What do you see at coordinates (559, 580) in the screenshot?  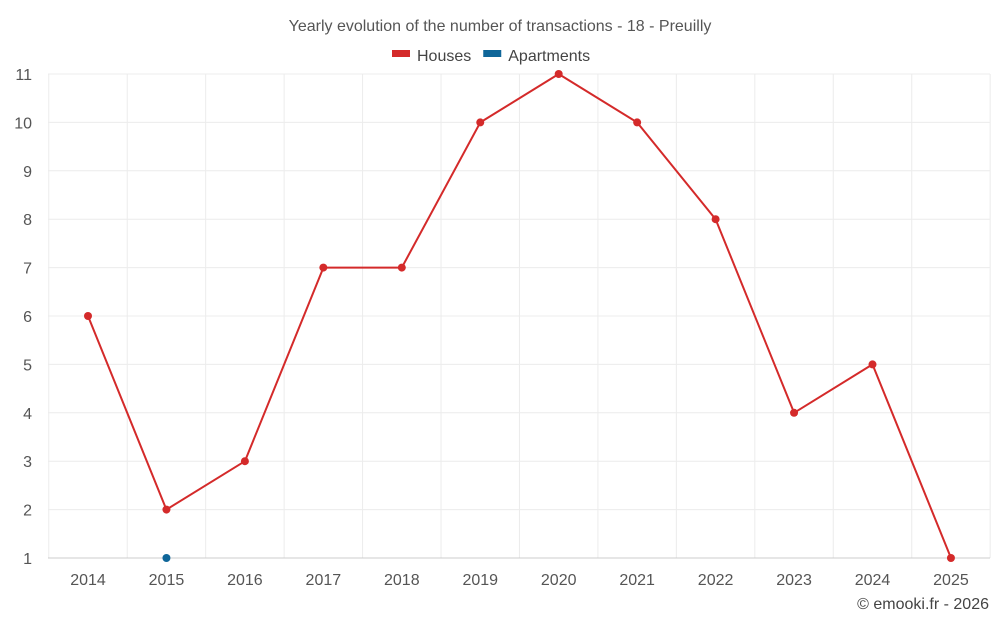 I see `x-tick-label: 2020` at bounding box center [559, 580].